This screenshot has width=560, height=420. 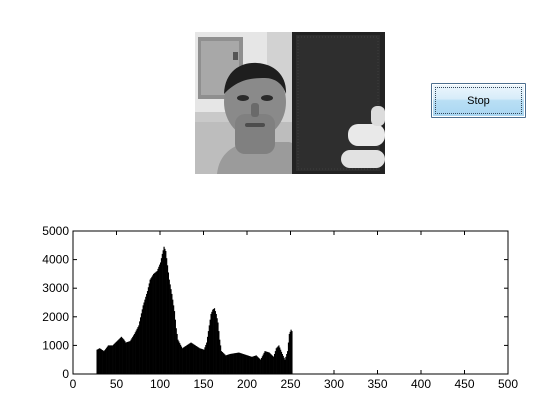 I want to click on x-tick-label: 400, so click(x=421, y=384).